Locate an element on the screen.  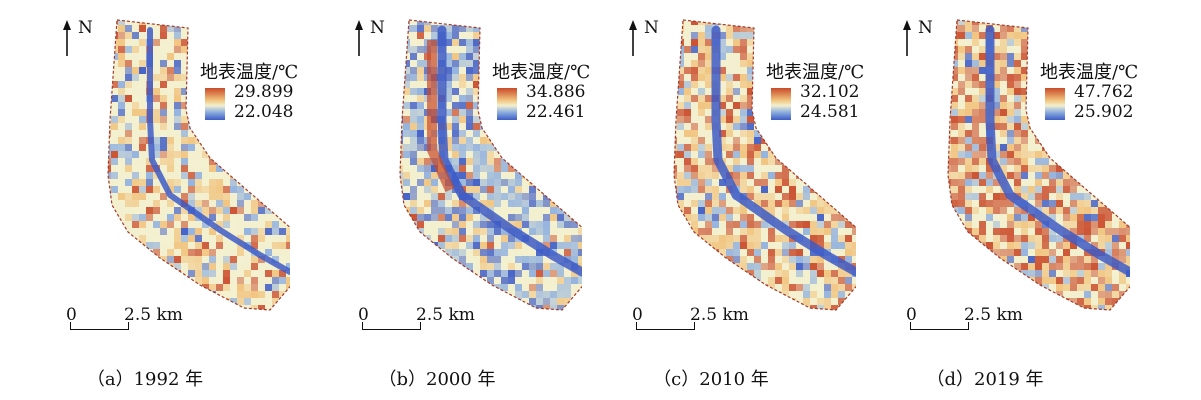
lst-map-b is located at coordinates (490, 165).